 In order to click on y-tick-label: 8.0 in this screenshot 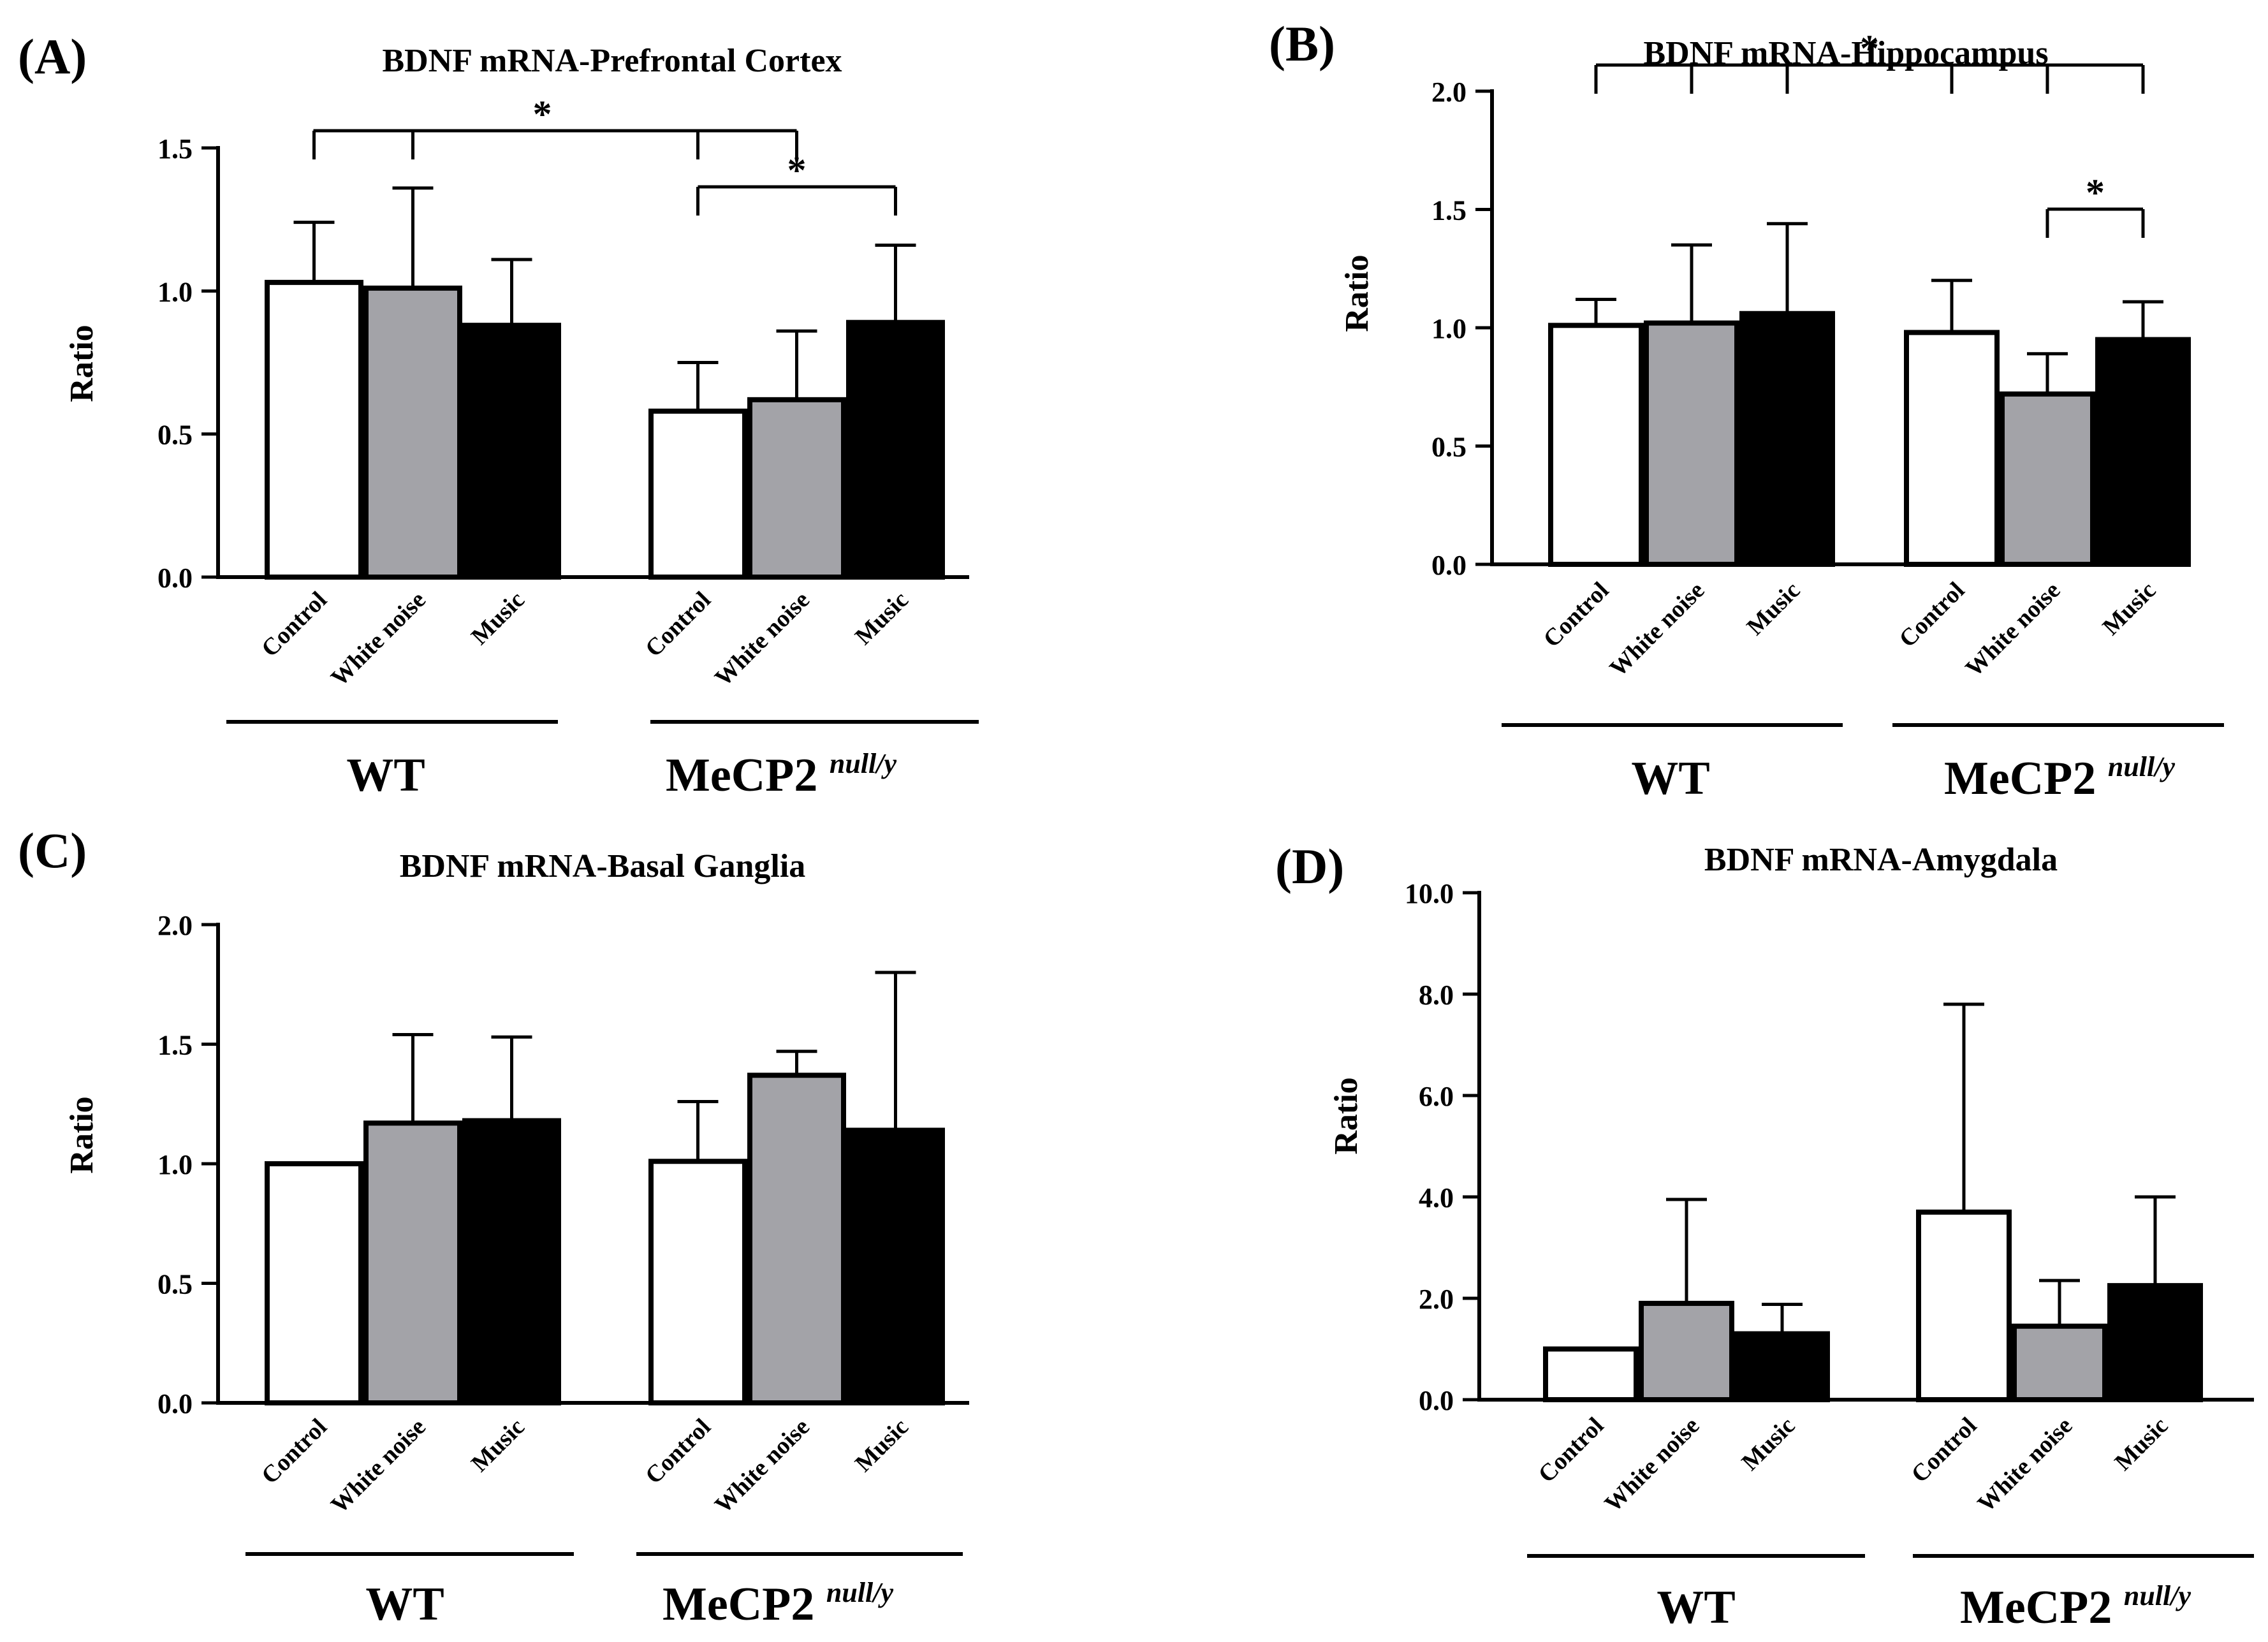, I will do `click(1436, 995)`.